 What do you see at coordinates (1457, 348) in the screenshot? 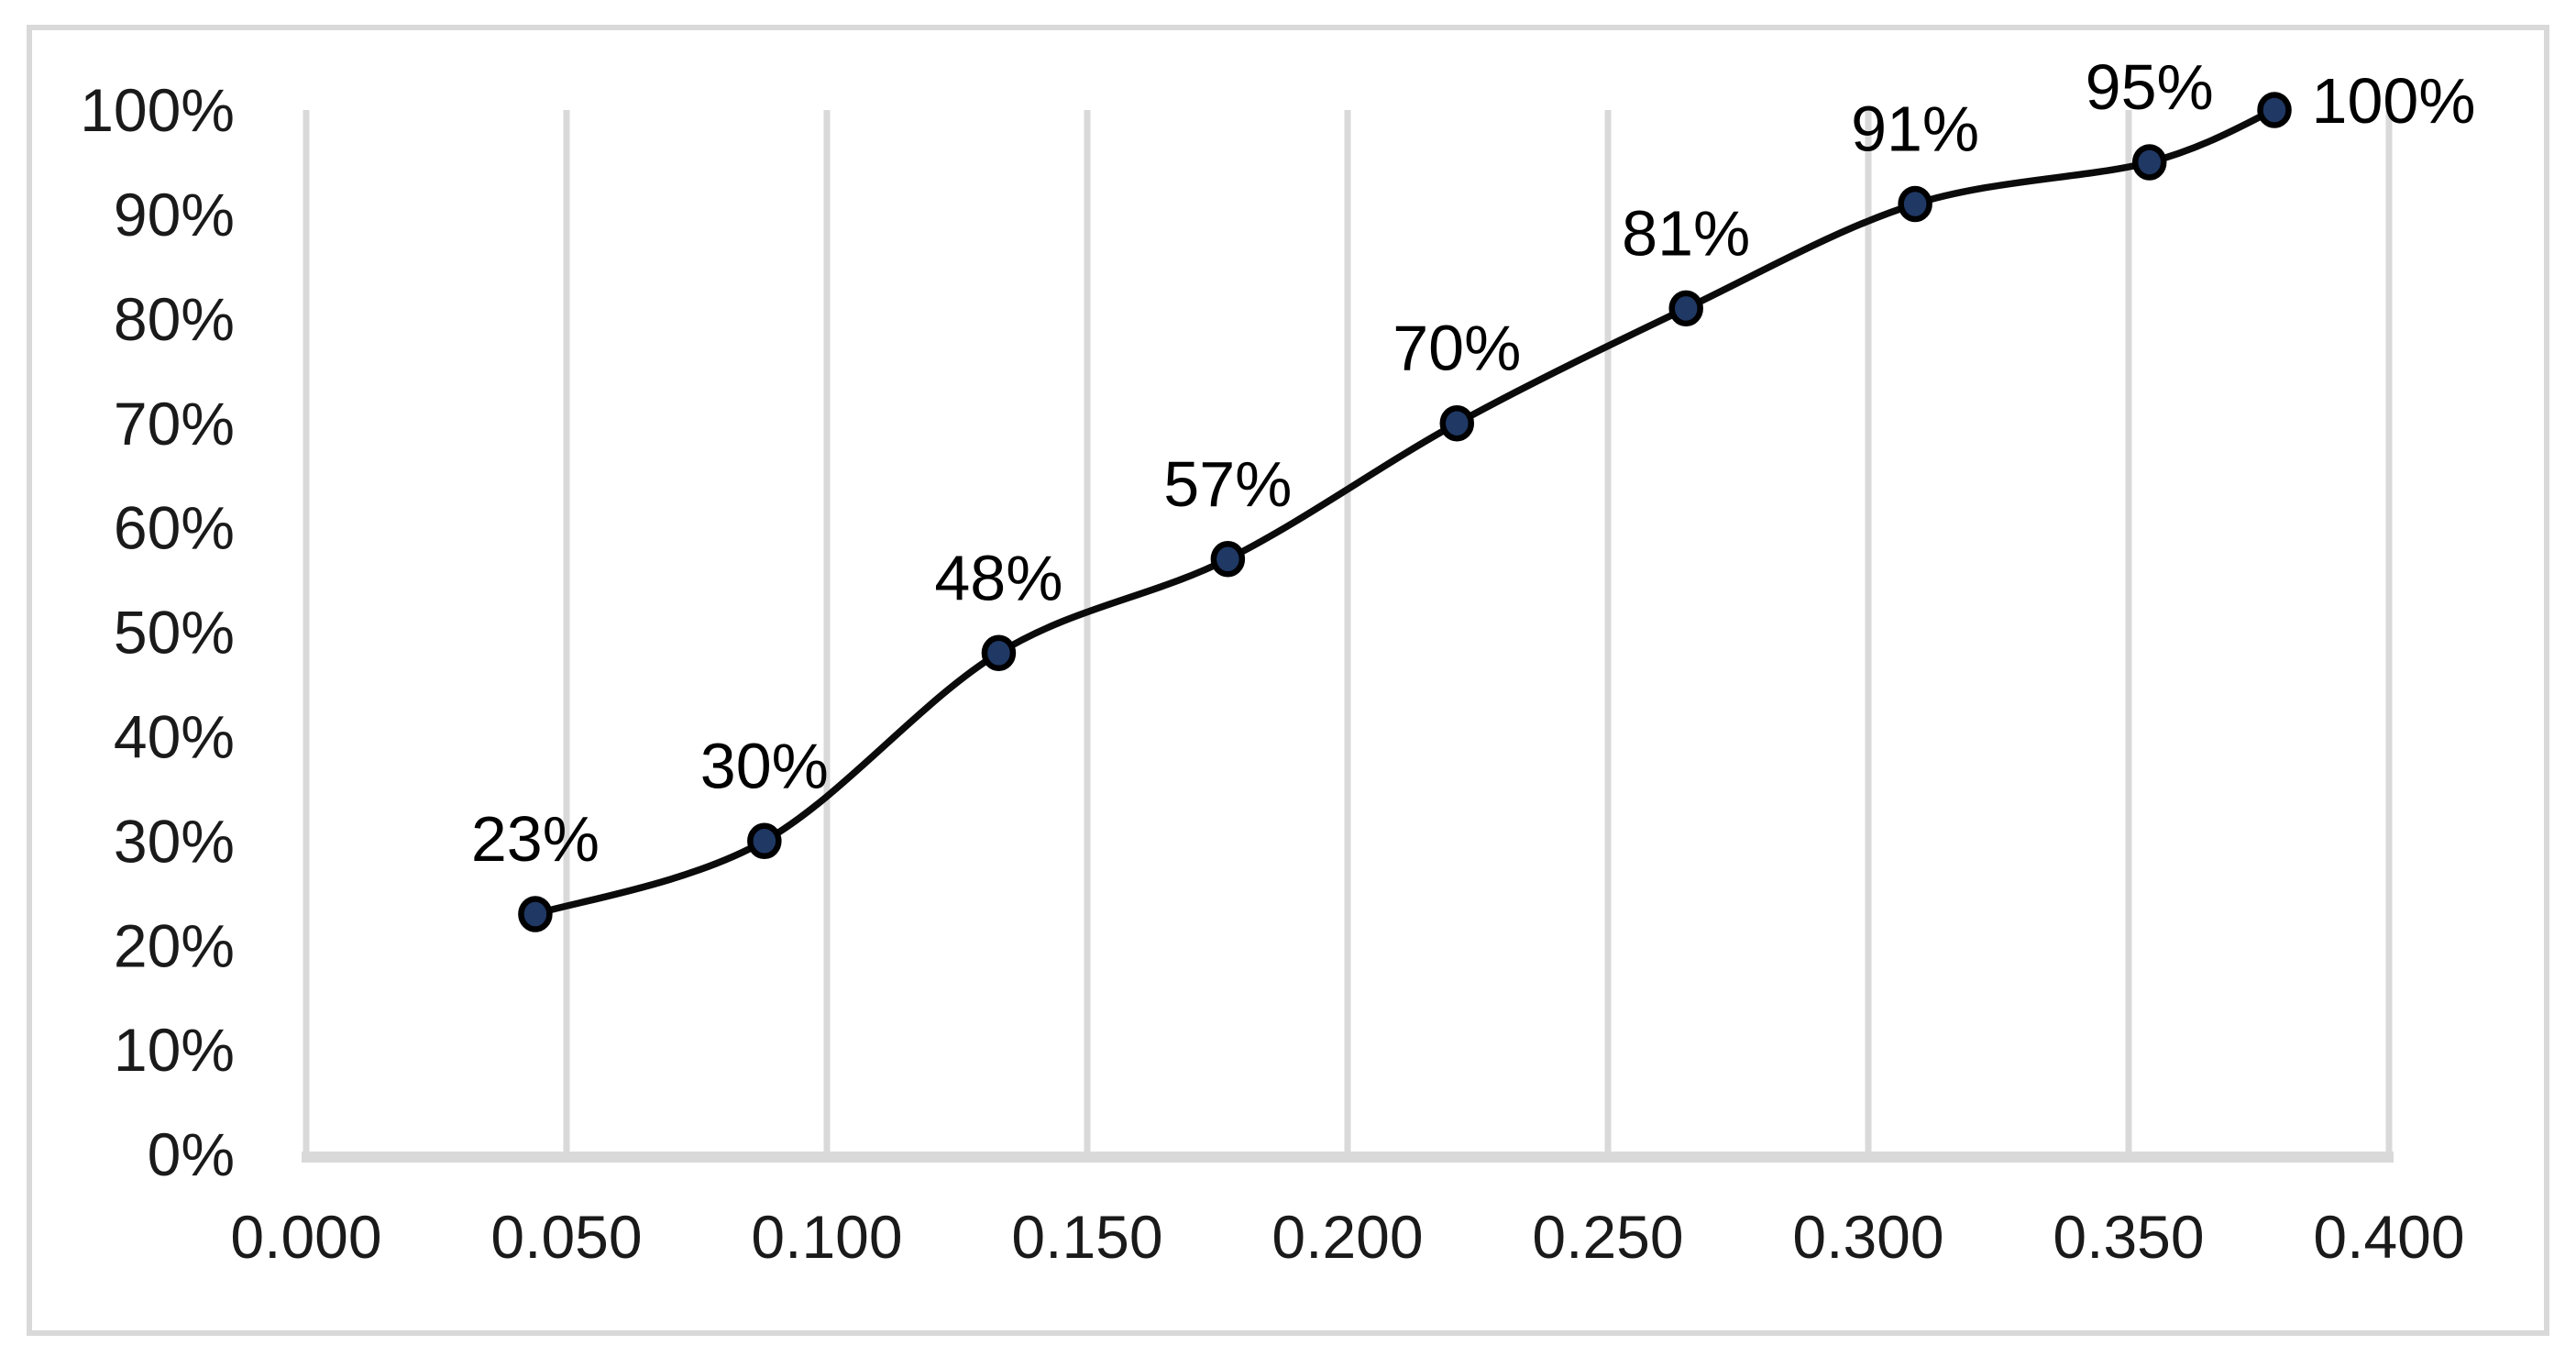
I see `data-point-label: 70%` at bounding box center [1457, 348].